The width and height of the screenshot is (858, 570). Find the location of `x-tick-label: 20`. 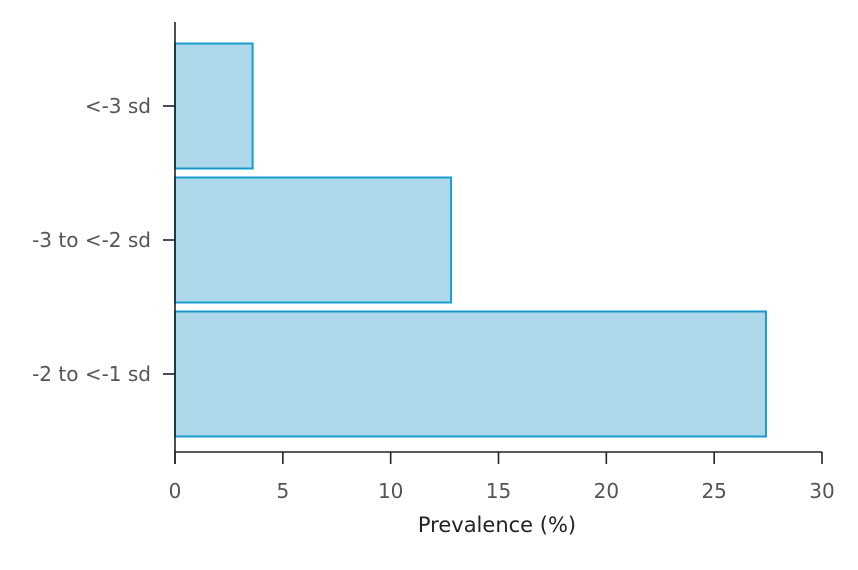

x-tick-label: 20 is located at coordinates (606, 491).